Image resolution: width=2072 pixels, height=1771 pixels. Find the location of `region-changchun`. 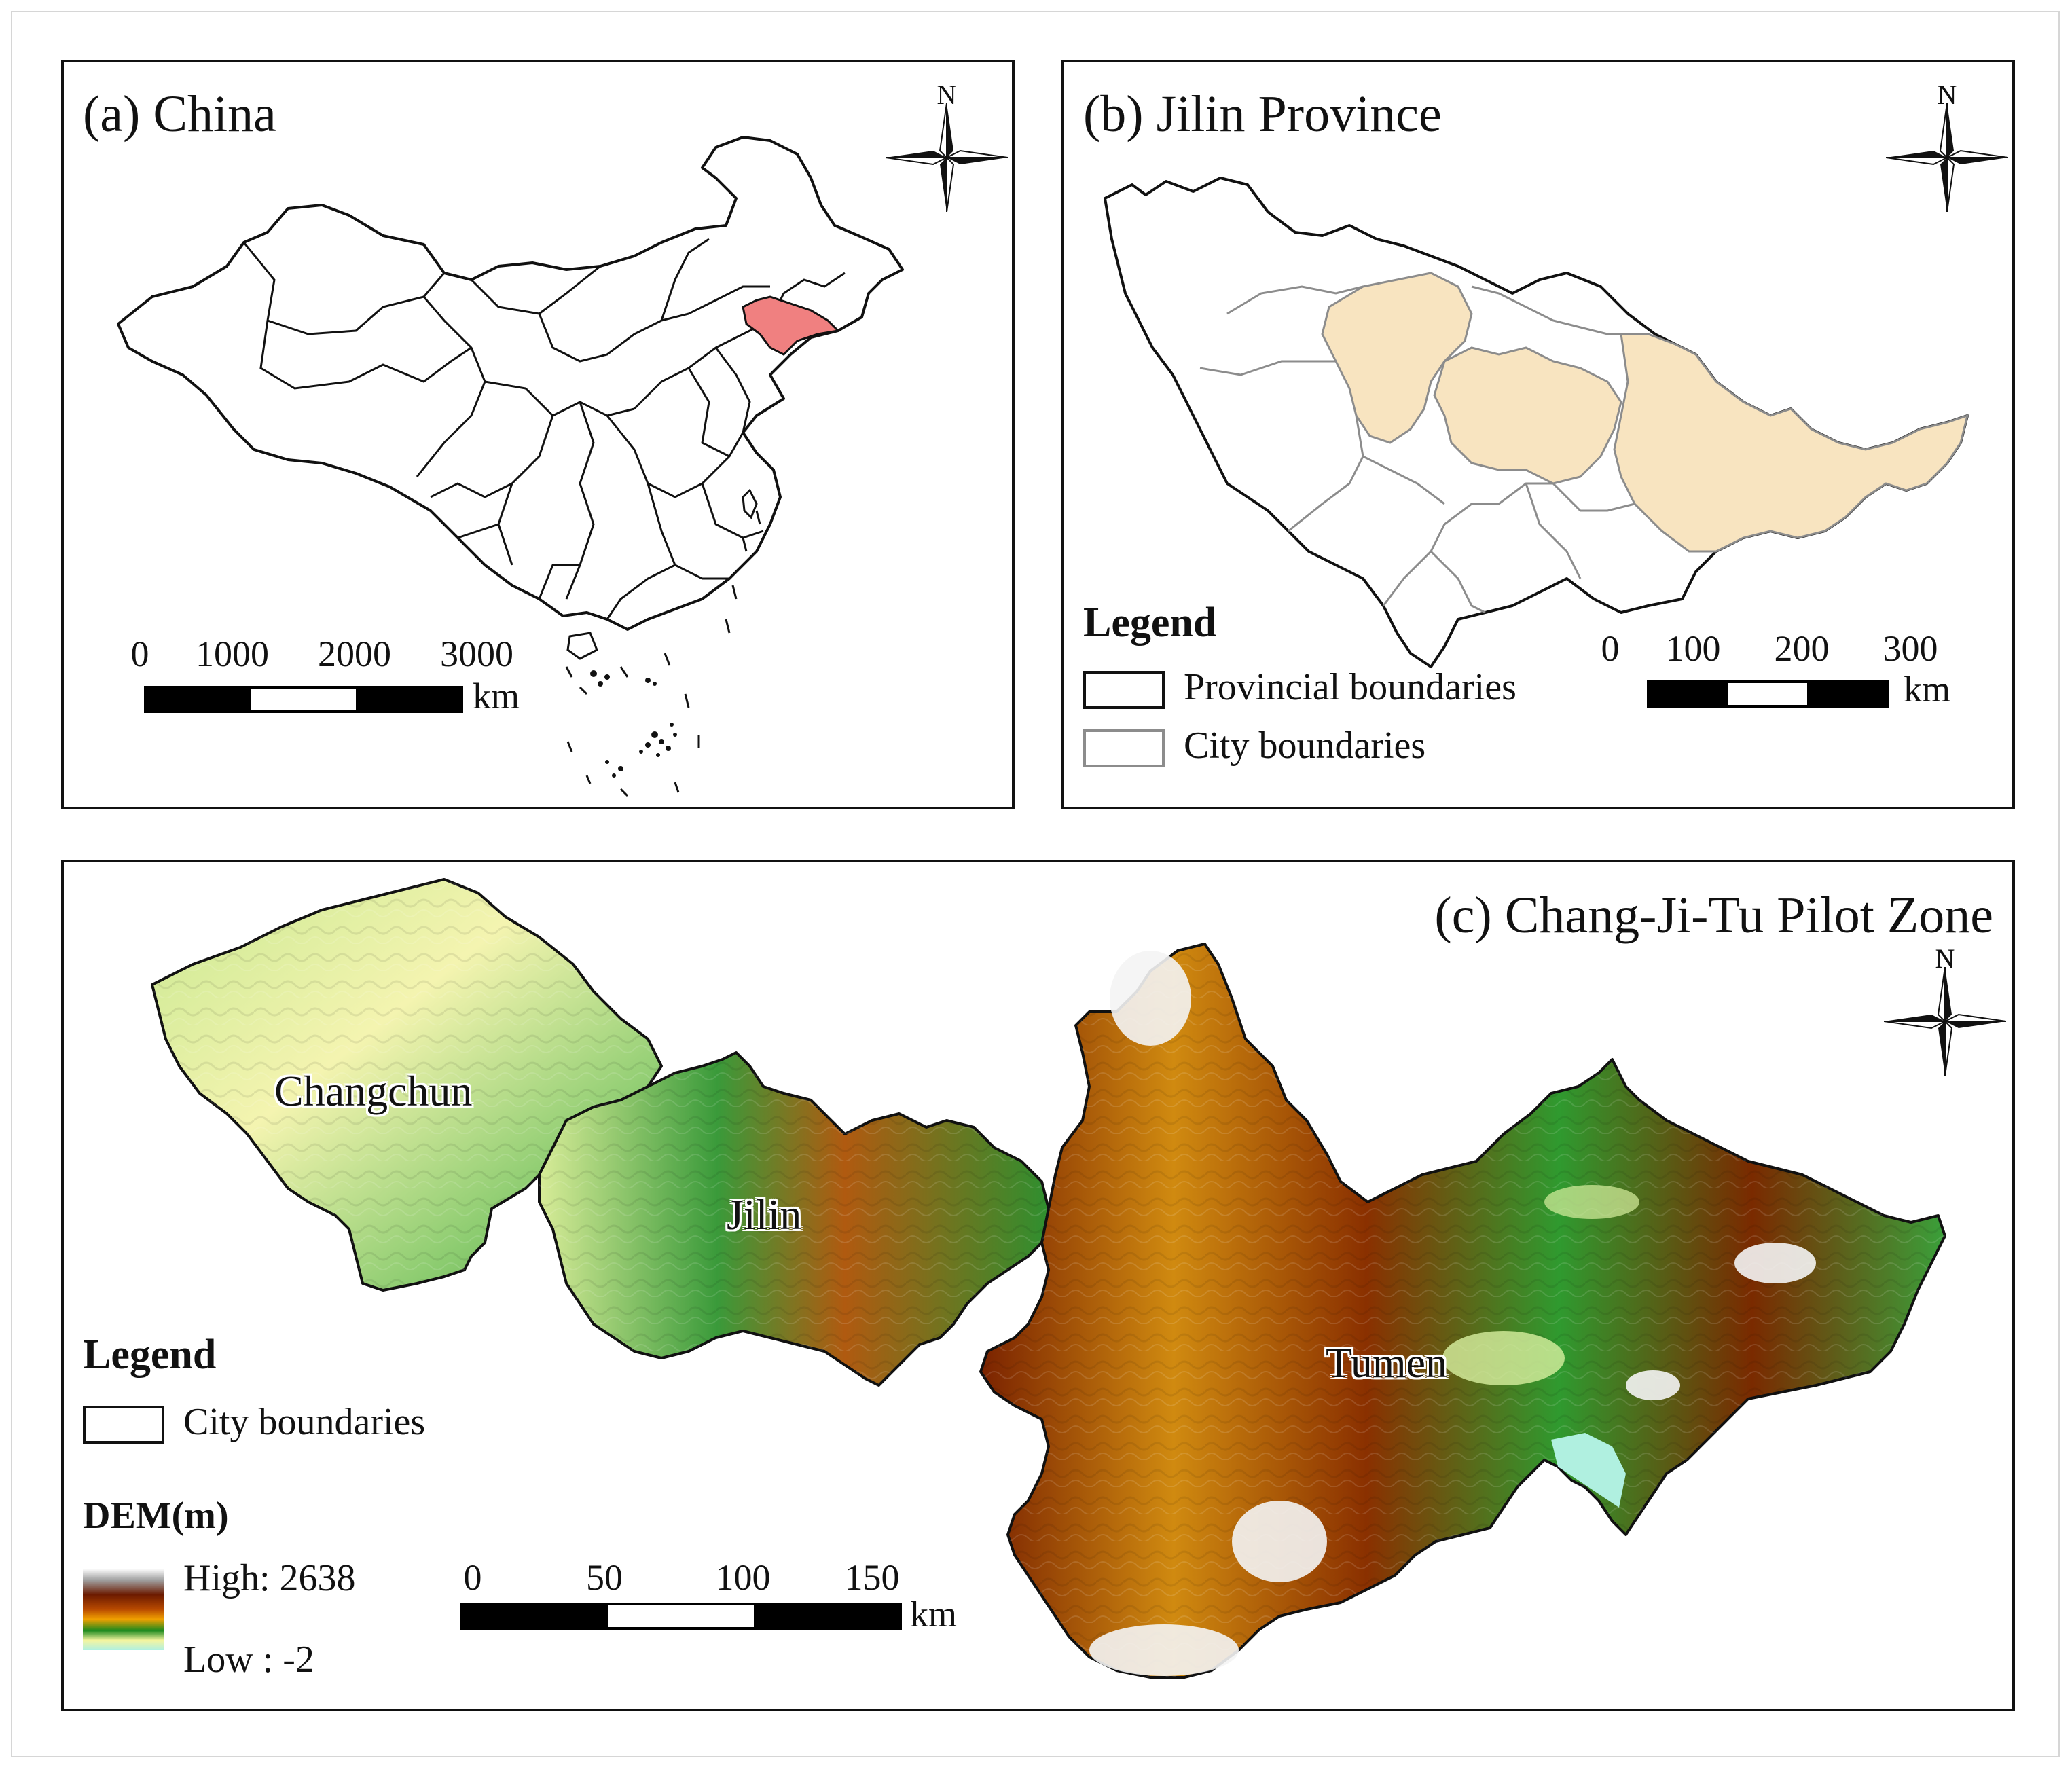

region-changchun is located at coordinates (407, 1085).